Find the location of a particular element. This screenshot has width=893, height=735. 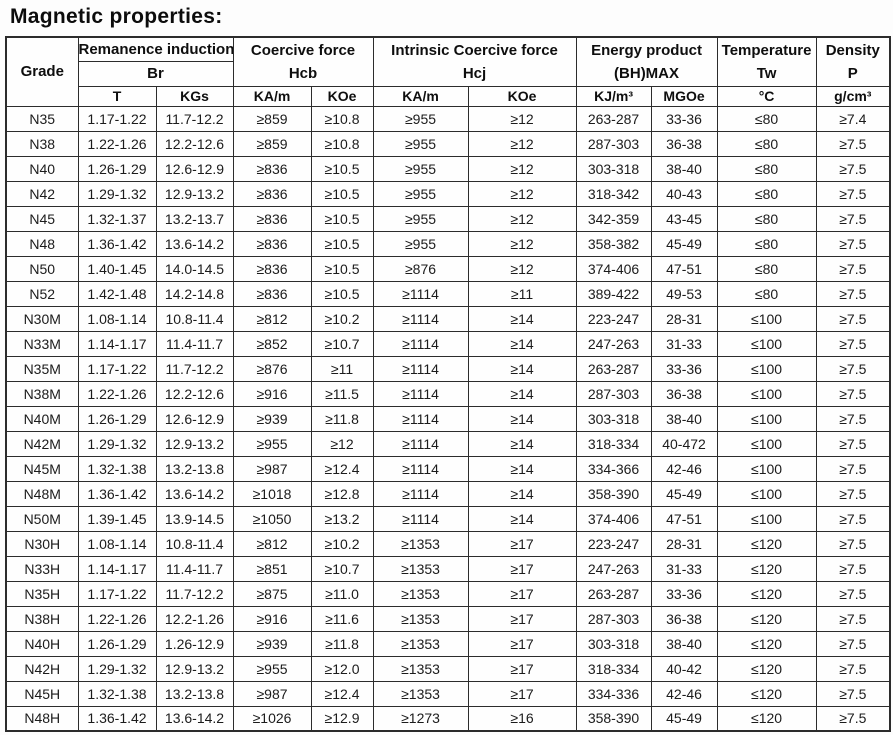

header-intrinsic-coercive-force: Intrinsic Coercive force Hcj is located at coordinates (474, 61).